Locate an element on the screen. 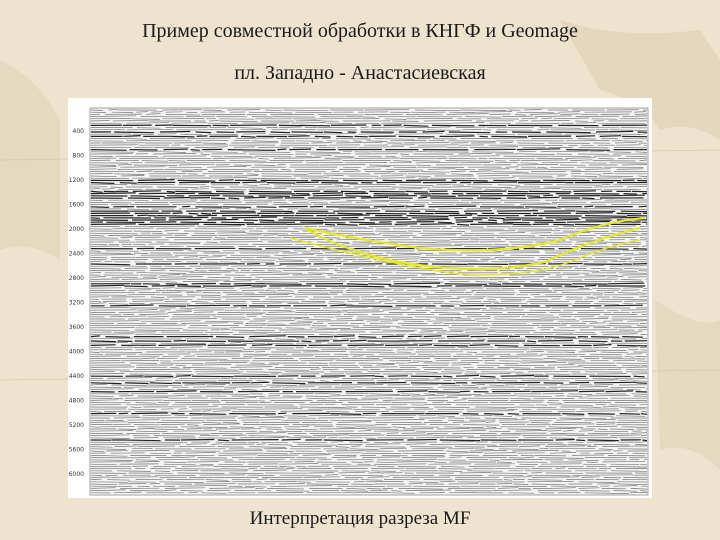  subtitle: пл. Западно - Анастасиевская is located at coordinates (360, 73).